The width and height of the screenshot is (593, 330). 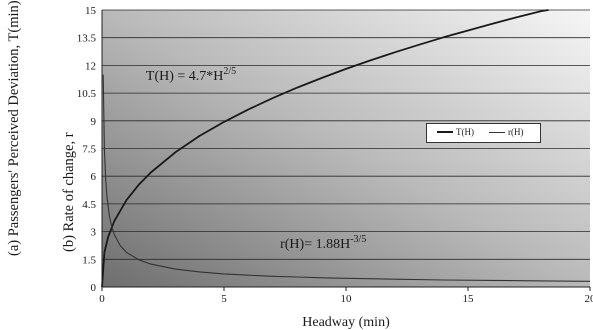 I want to click on y-tick-label: 15, so click(x=91, y=11).